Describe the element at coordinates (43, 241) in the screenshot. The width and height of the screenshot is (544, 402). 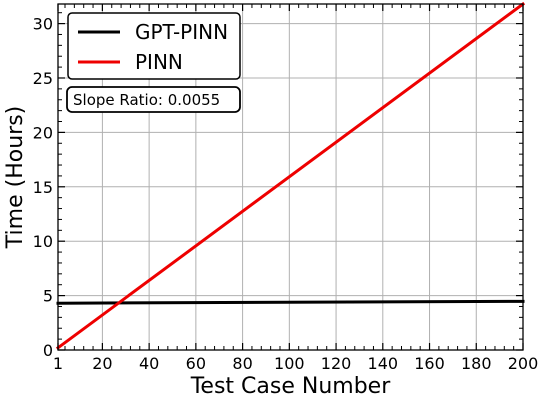
I see `y-tick-label: 10` at that location.